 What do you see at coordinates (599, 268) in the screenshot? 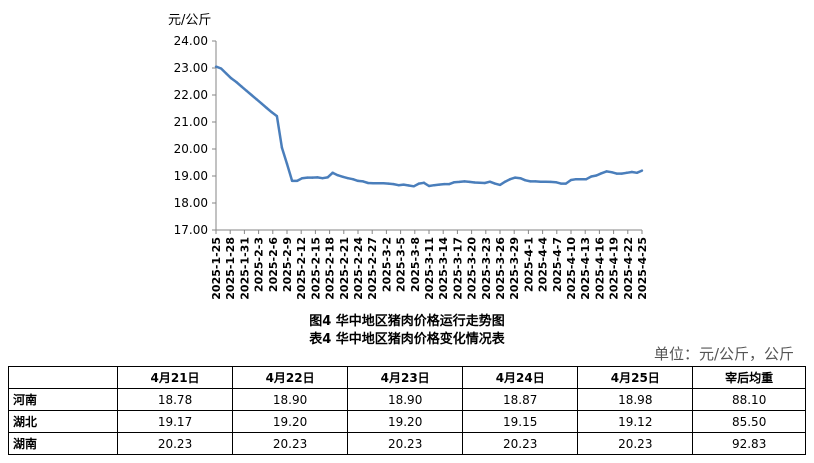
I see `x-tick-label: 2025-4-16` at bounding box center [599, 268].